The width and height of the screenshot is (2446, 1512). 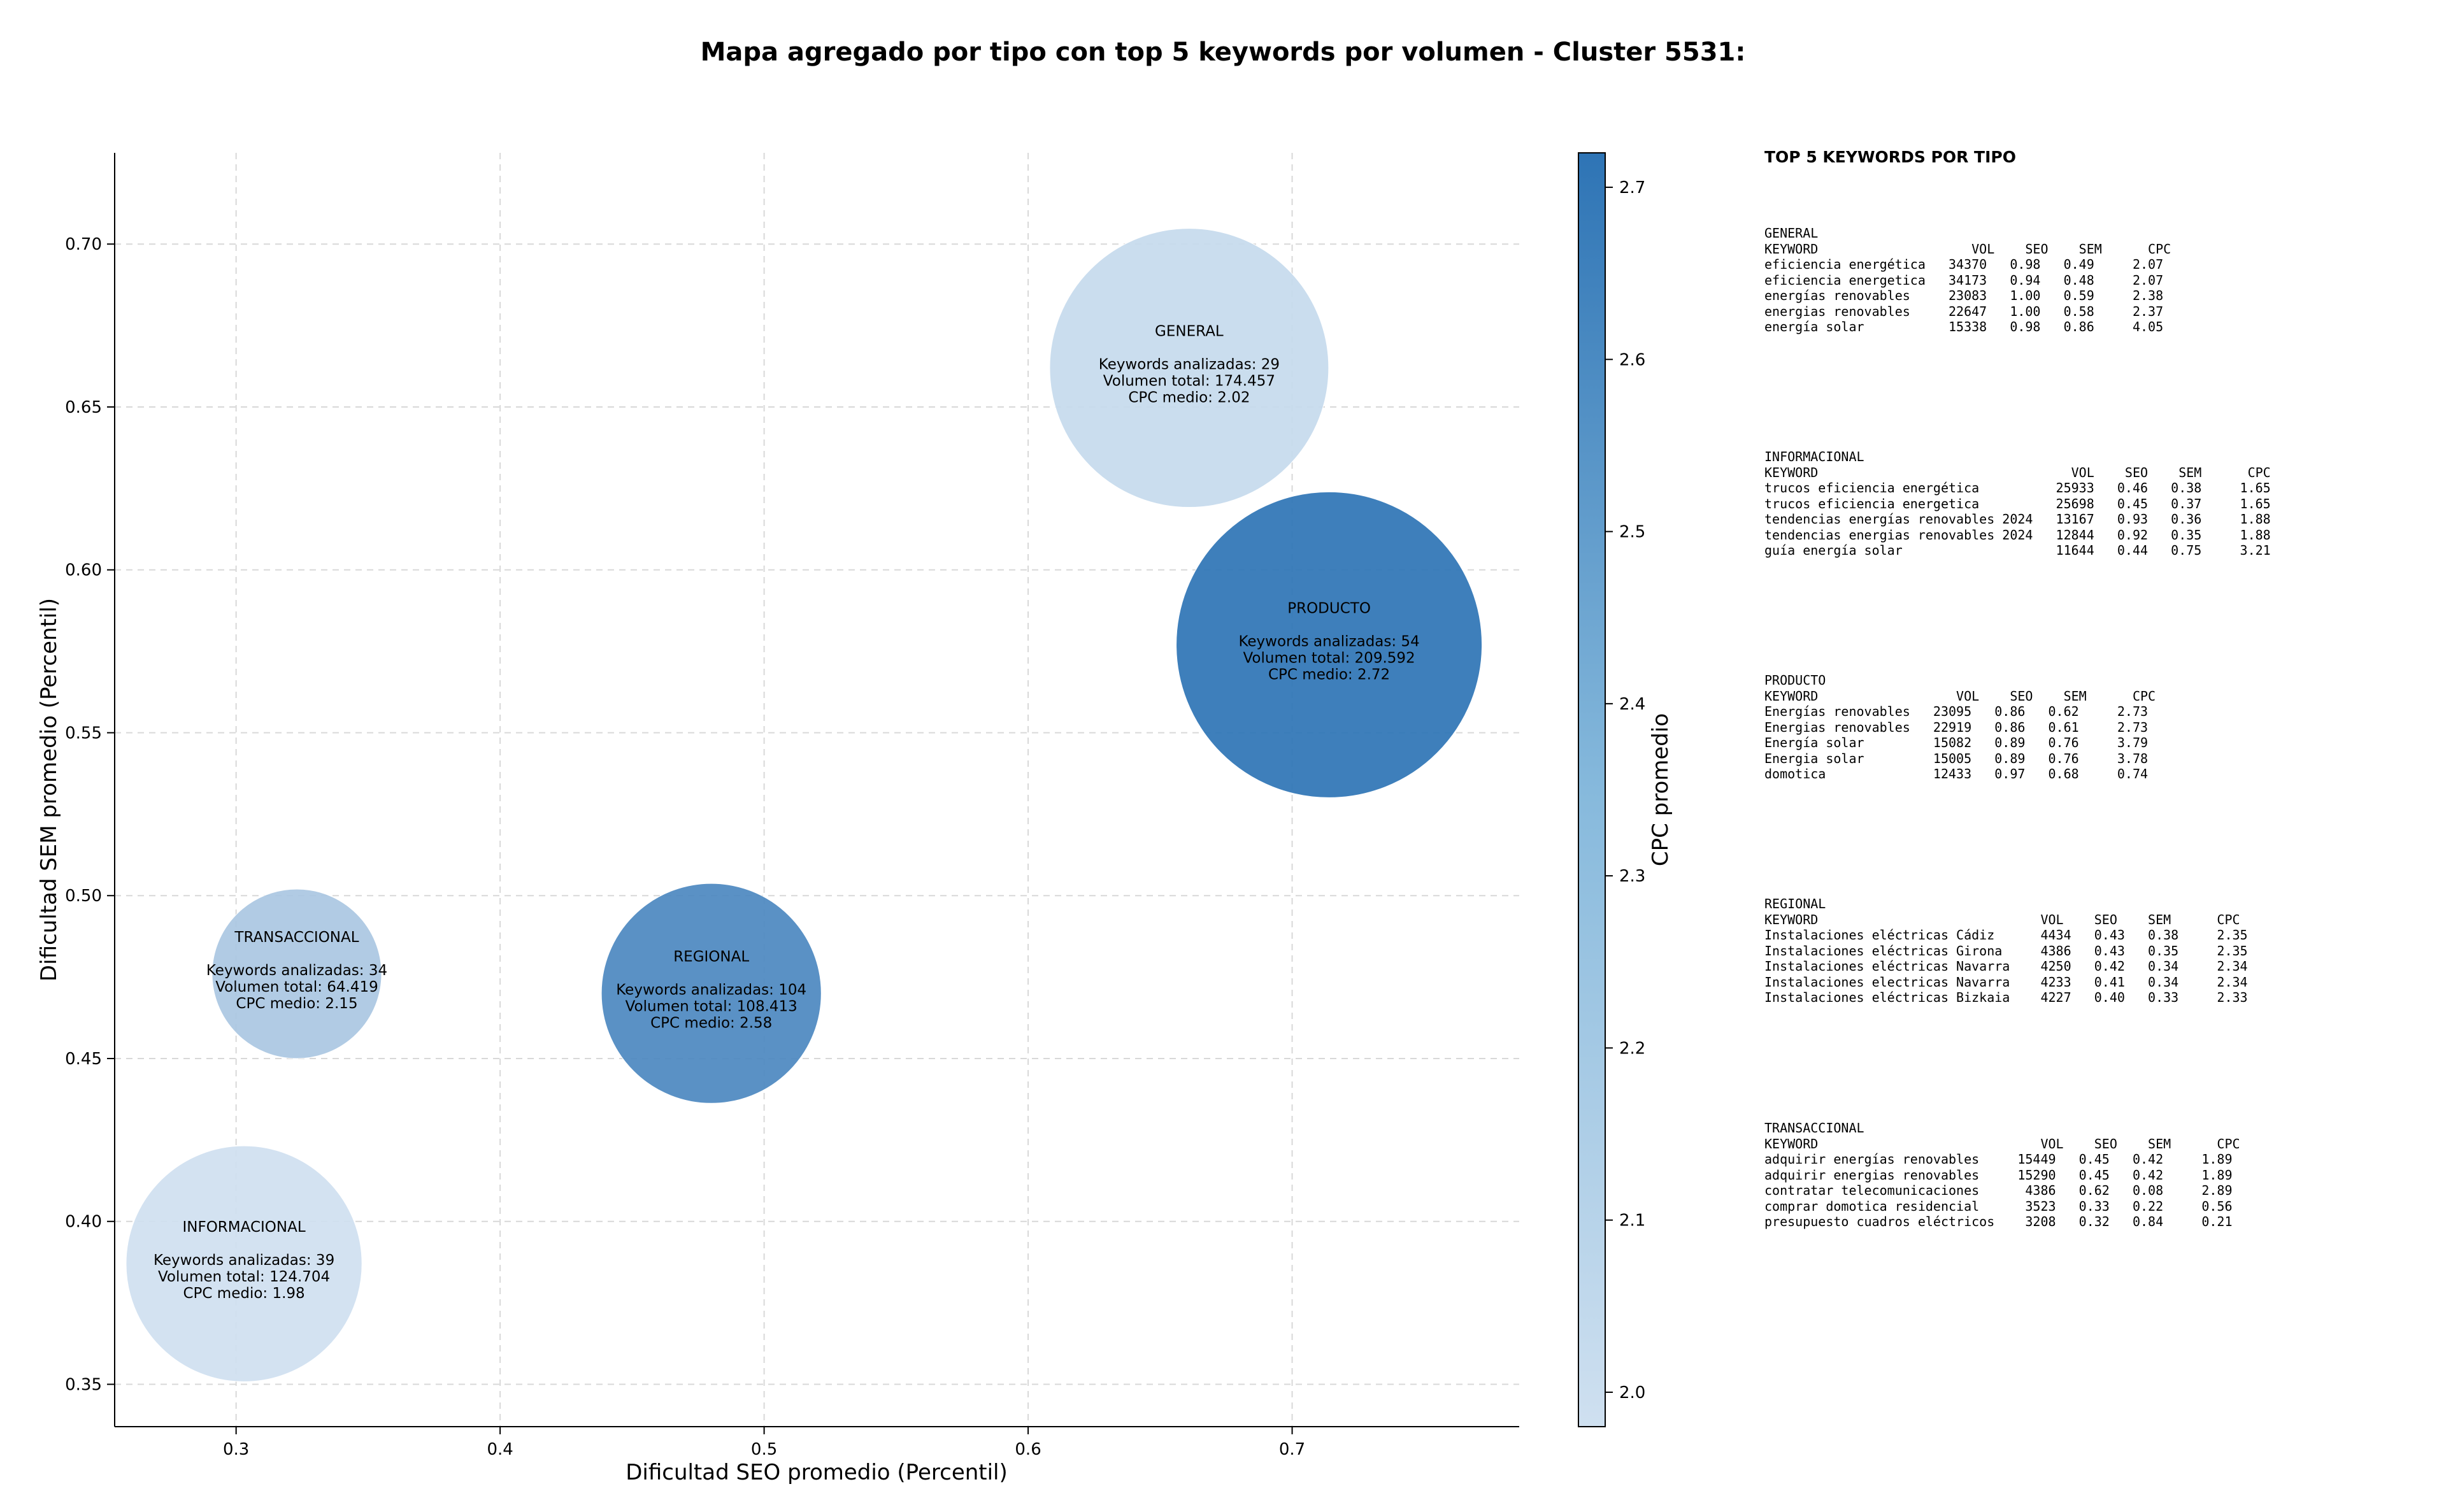 What do you see at coordinates (84, 733) in the screenshot?
I see `y-tick-label: 0.55` at bounding box center [84, 733].